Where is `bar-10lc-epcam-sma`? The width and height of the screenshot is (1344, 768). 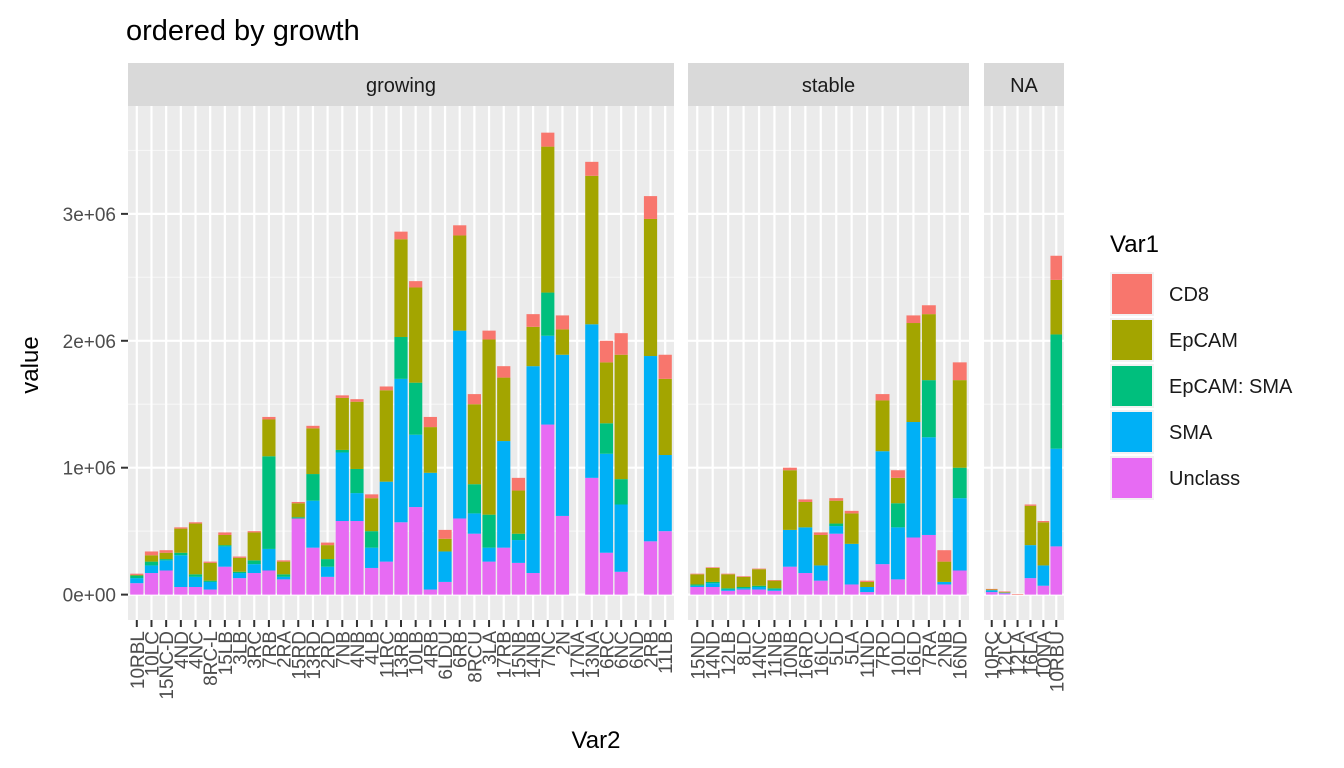
bar-10lc-epcam-sma is located at coordinates (151, 563).